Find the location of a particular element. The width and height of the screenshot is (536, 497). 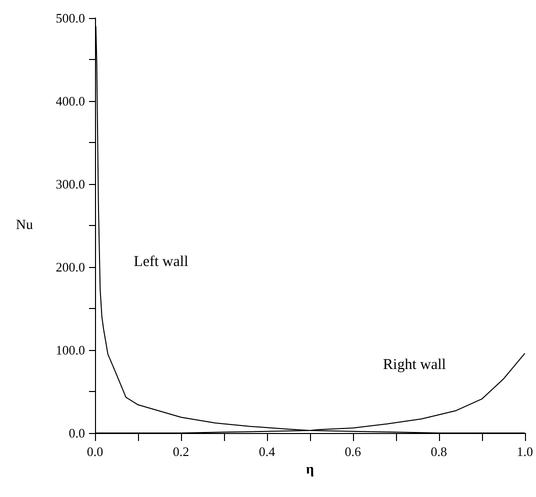

text: Left wall is located at coordinates (161, 262).